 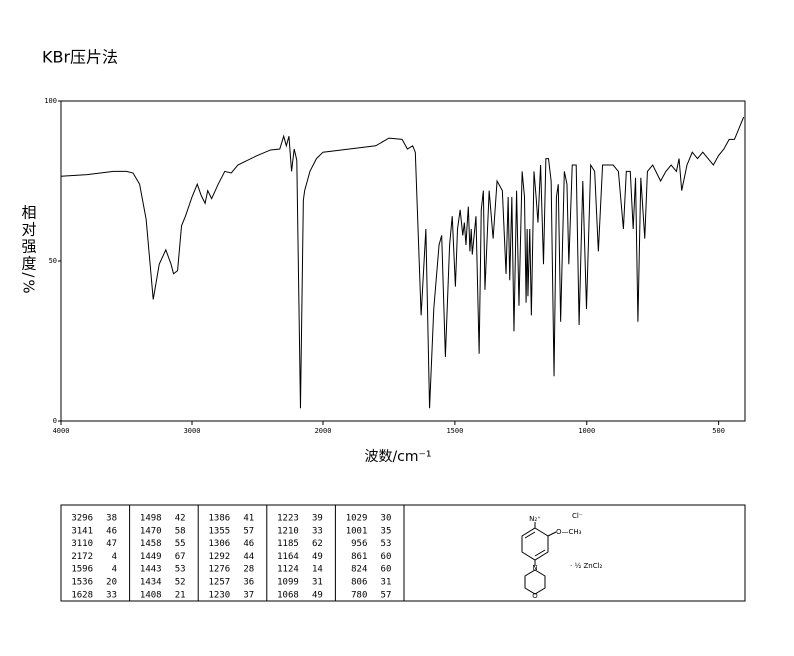 What do you see at coordinates (569, 532) in the screenshot?
I see `methoxy-label: O—CH₃` at bounding box center [569, 532].